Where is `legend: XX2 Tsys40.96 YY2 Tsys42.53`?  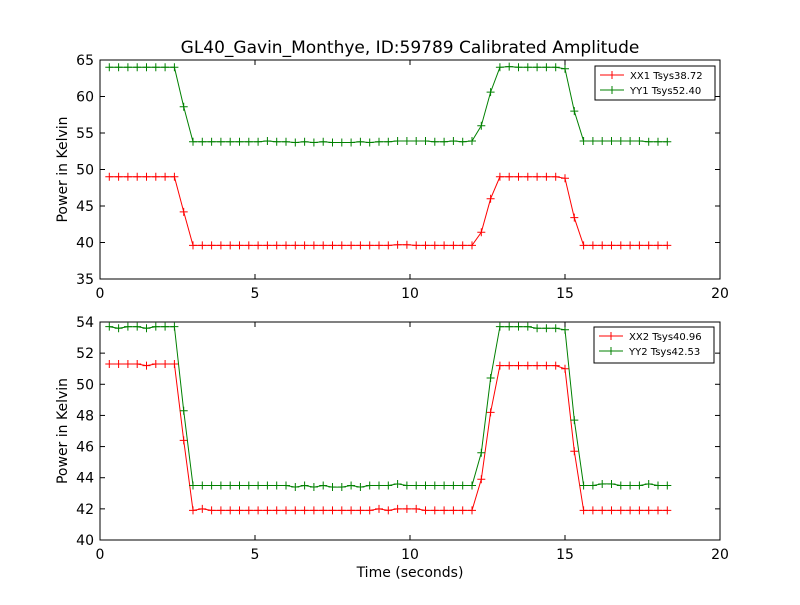
legend: XX2 Tsys40.96 YY2 Tsys42.53 is located at coordinates (654, 345).